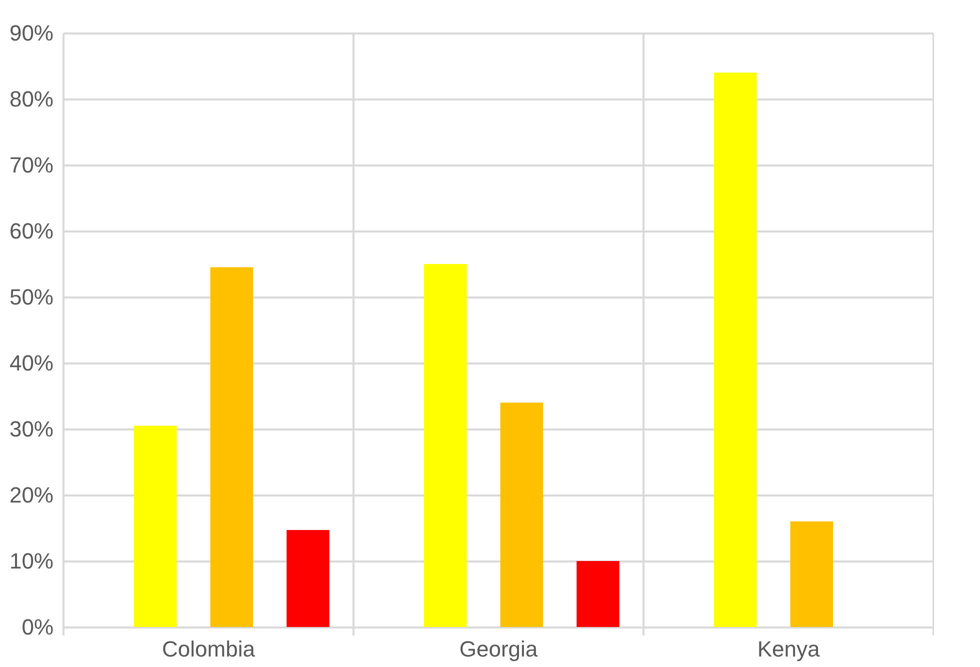  Describe the element at coordinates (31, 495) in the screenshot. I see `y-tick-label: 20%` at that location.